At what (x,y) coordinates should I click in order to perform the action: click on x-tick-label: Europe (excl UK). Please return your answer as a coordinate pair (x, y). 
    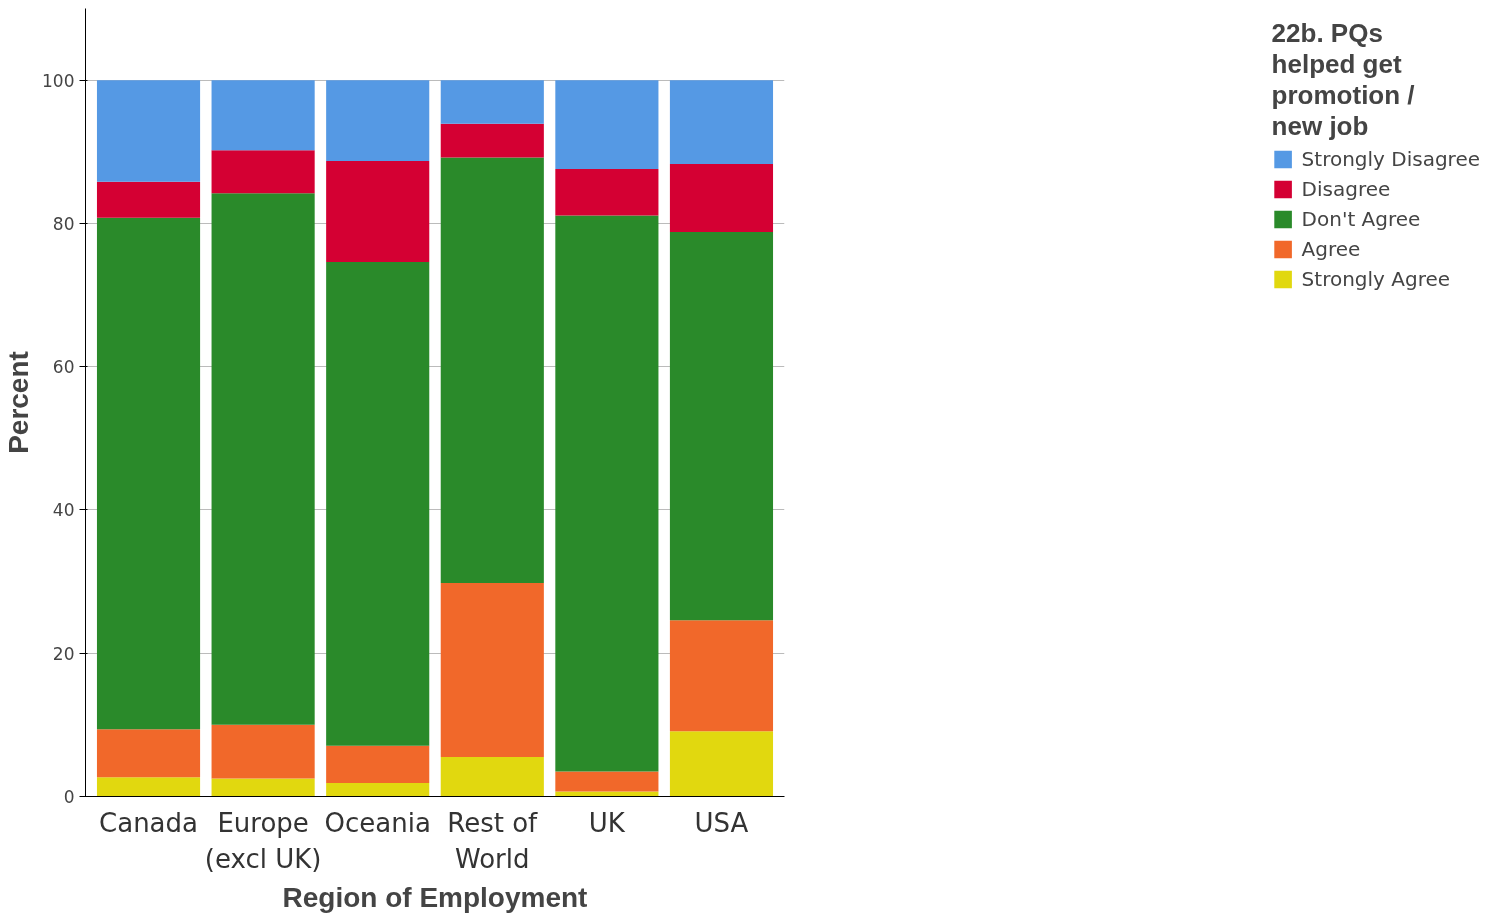
    Looking at the image, I should click on (263, 840).